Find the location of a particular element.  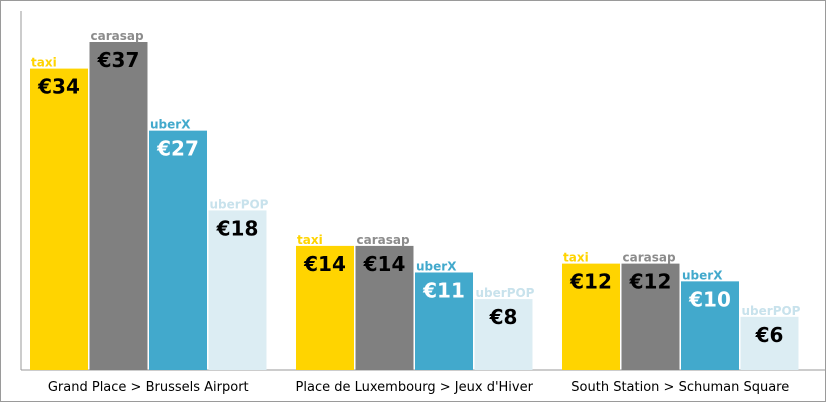

category-label: Grand Place > Brussels Airport is located at coordinates (148, 387).